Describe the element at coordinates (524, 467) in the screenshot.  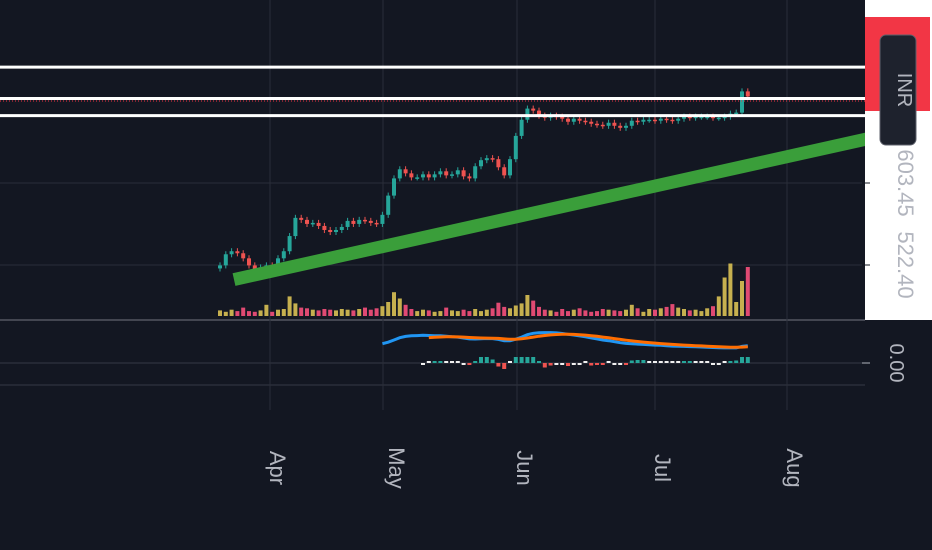
I see `time-tick-label: Jun` at that location.